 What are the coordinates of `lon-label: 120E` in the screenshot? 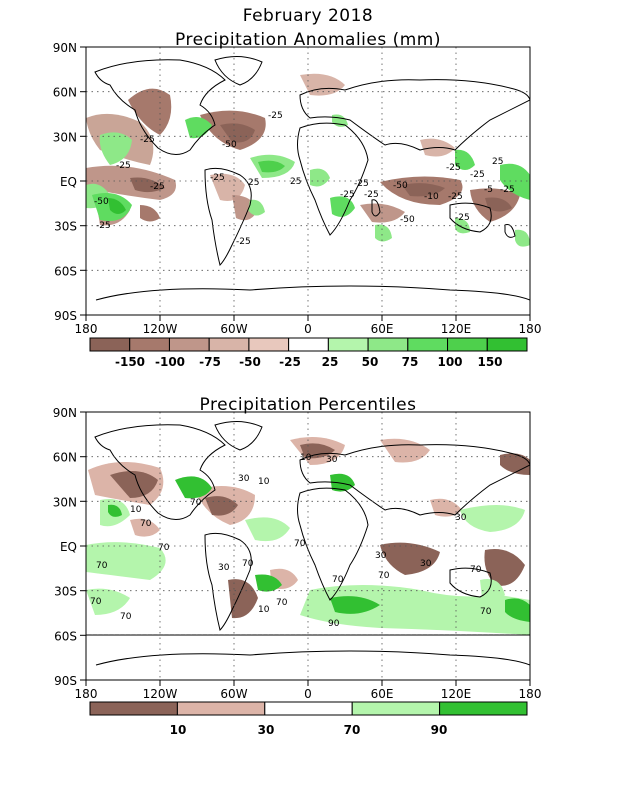 It's located at (456, 694).